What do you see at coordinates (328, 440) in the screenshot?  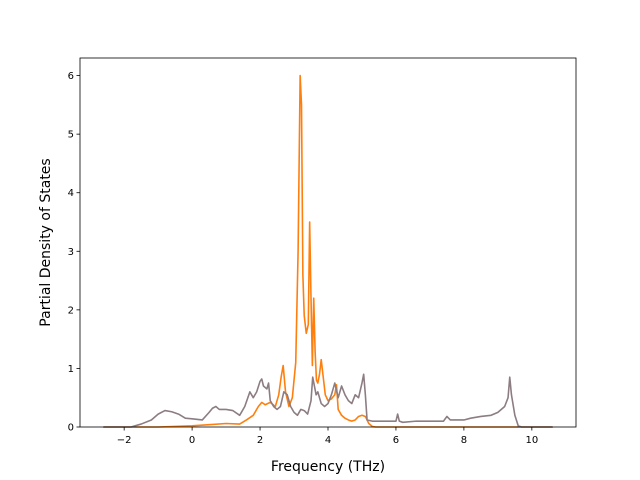 I see `x-tick-label: 4` at bounding box center [328, 440].